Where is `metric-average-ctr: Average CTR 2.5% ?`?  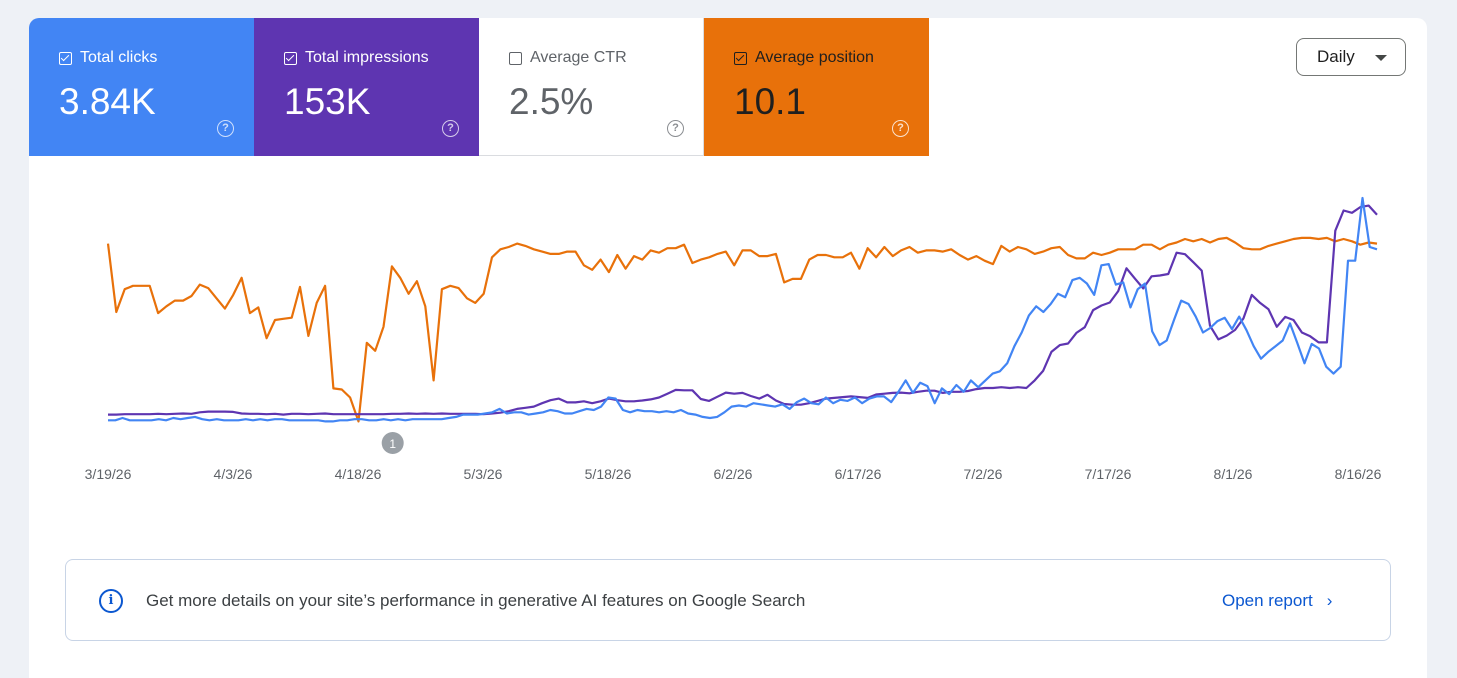
metric-average-ctr: Average CTR 2.5% ? is located at coordinates (591, 87).